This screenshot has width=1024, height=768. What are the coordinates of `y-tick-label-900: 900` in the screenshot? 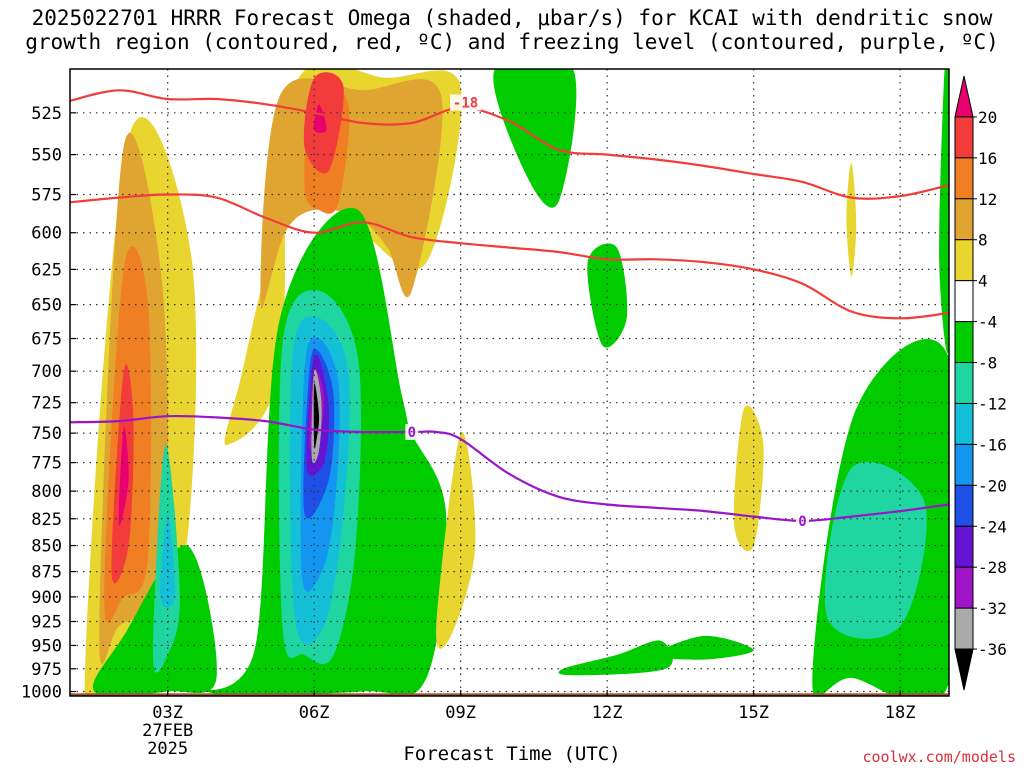 It's located at (46, 598).